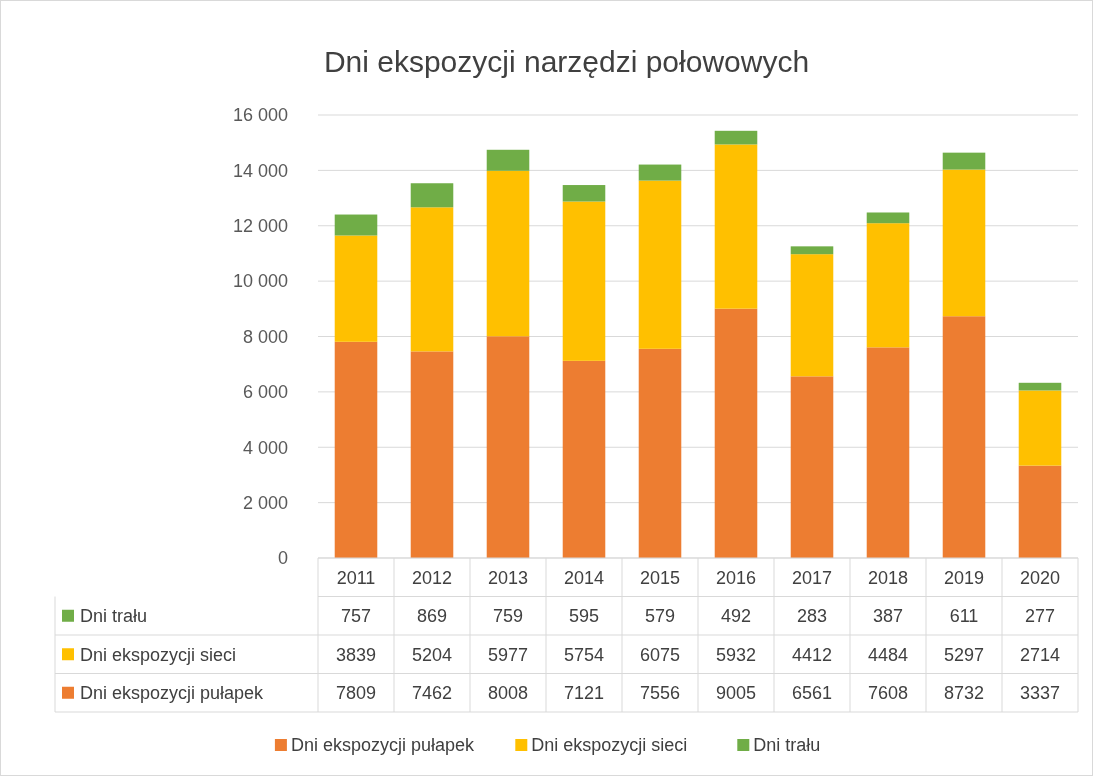 The height and width of the screenshot is (776, 1093). Describe the element at coordinates (736, 693) in the screenshot. I see `data-label: 9005` at that location.